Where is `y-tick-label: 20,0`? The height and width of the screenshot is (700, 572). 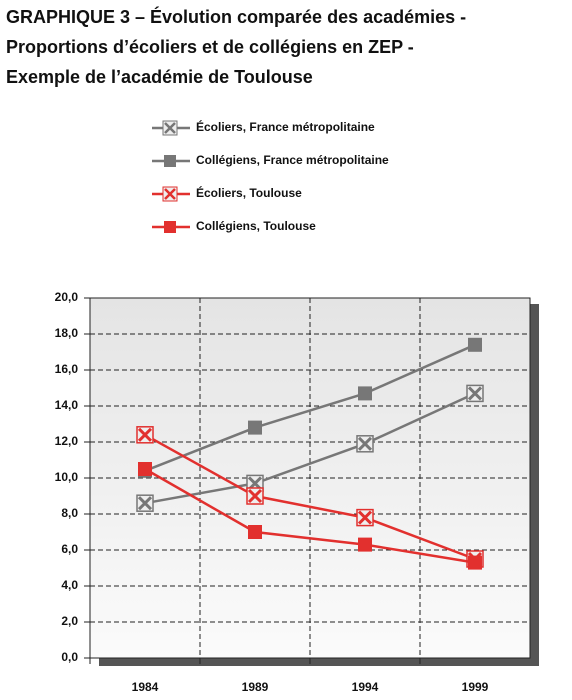 y-tick-label: 20,0 is located at coordinates (67, 297).